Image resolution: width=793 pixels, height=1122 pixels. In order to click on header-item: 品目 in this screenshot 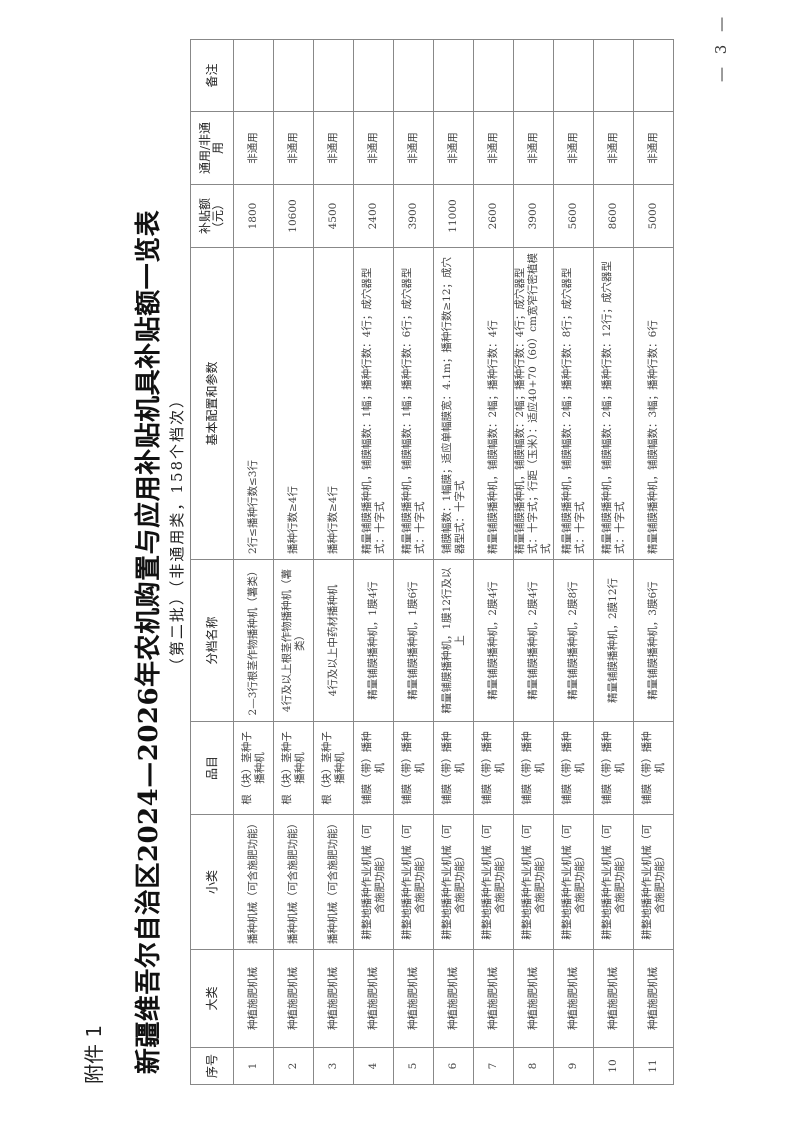, I will do `click(212, 768)`.